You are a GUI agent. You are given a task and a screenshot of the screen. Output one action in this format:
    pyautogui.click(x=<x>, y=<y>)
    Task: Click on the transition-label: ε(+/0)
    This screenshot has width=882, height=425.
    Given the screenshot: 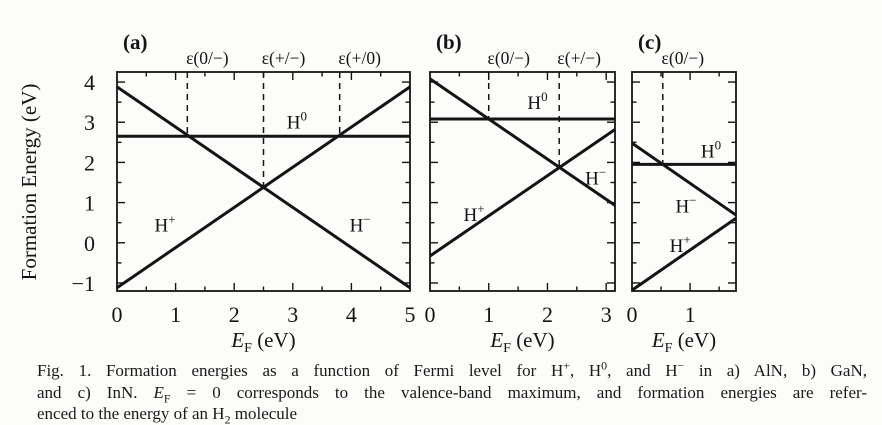 What is the action you would take?
    pyautogui.click(x=359, y=58)
    